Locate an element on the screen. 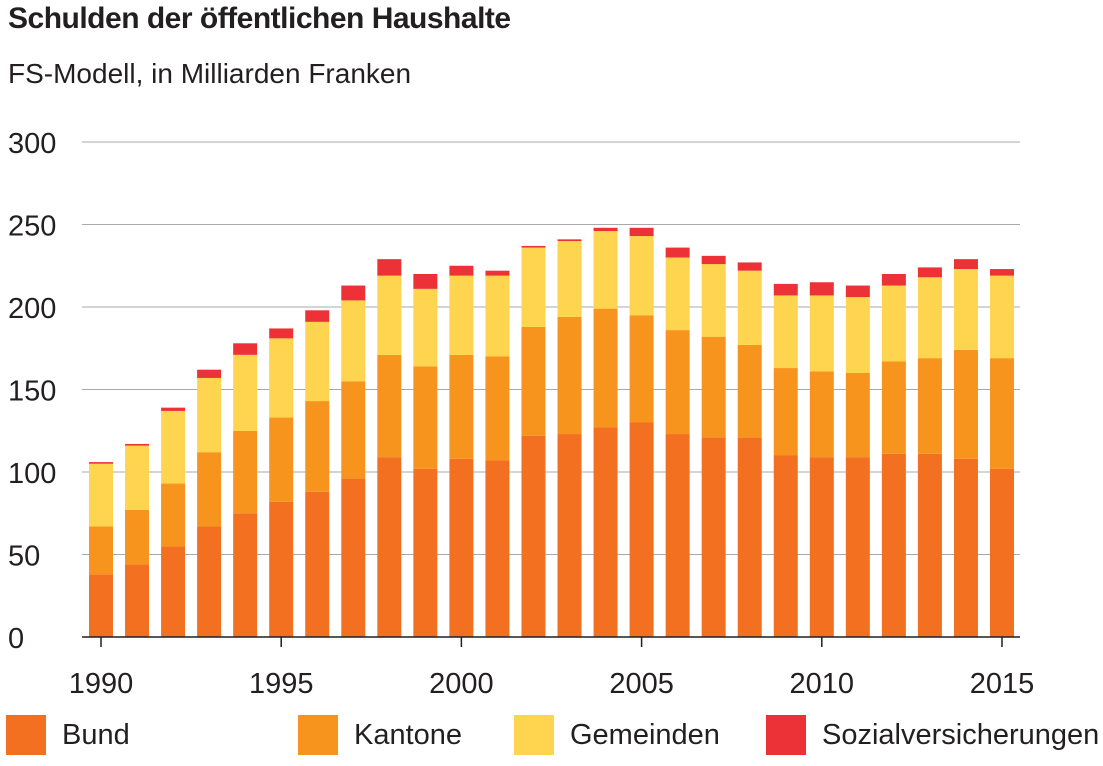  bar-sozialversicherungen-2001 is located at coordinates (497, 273).